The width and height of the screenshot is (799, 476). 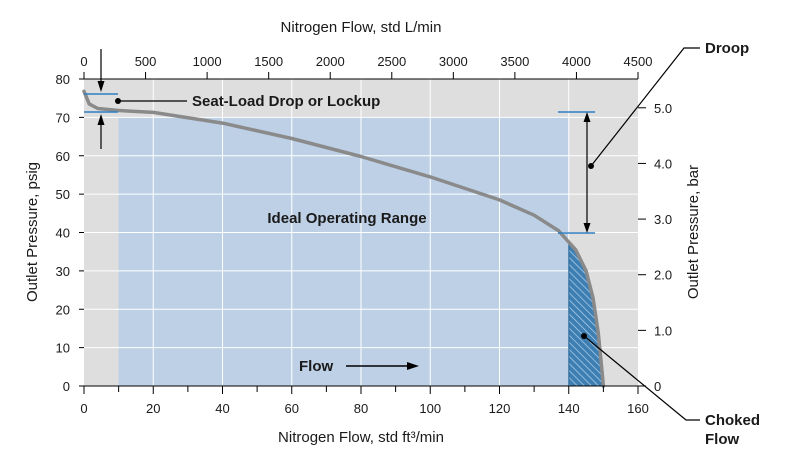 What do you see at coordinates (316, 366) in the screenshot?
I see `flow-label: Flow` at bounding box center [316, 366].